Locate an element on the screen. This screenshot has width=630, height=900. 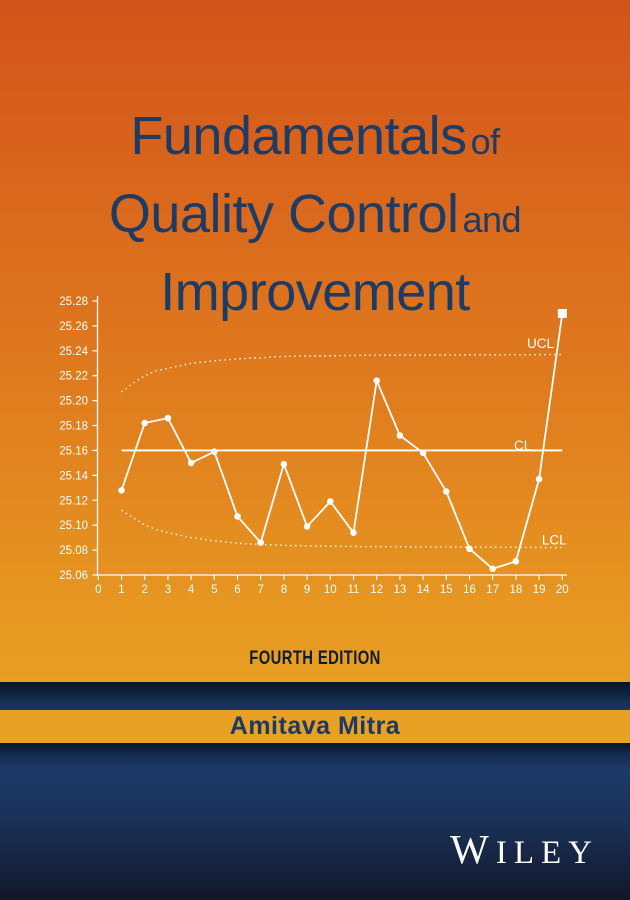
y-tick-label: 25.12 is located at coordinates (73, 501).